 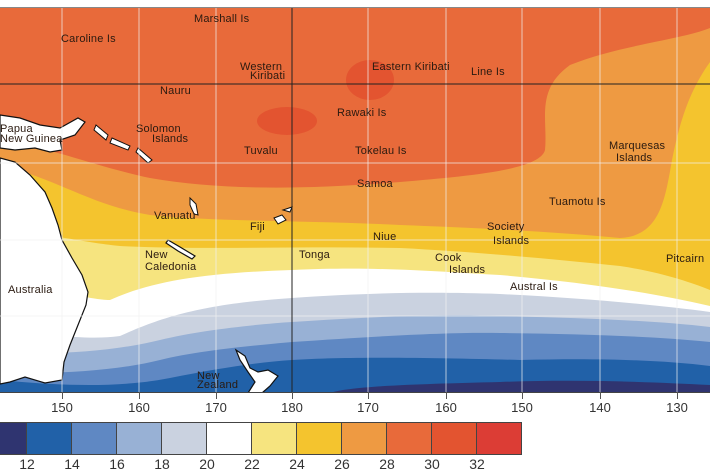 I want to click on longitude-label: 180, so click(x=292, y=407).